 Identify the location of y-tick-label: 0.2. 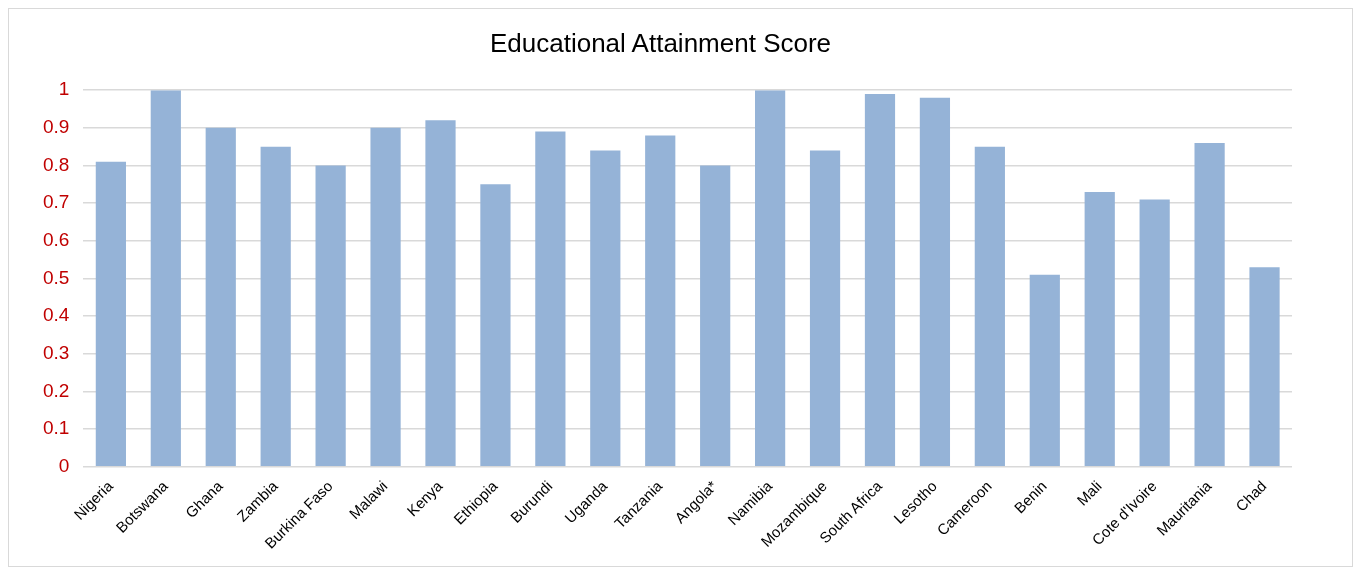
(56, 390).